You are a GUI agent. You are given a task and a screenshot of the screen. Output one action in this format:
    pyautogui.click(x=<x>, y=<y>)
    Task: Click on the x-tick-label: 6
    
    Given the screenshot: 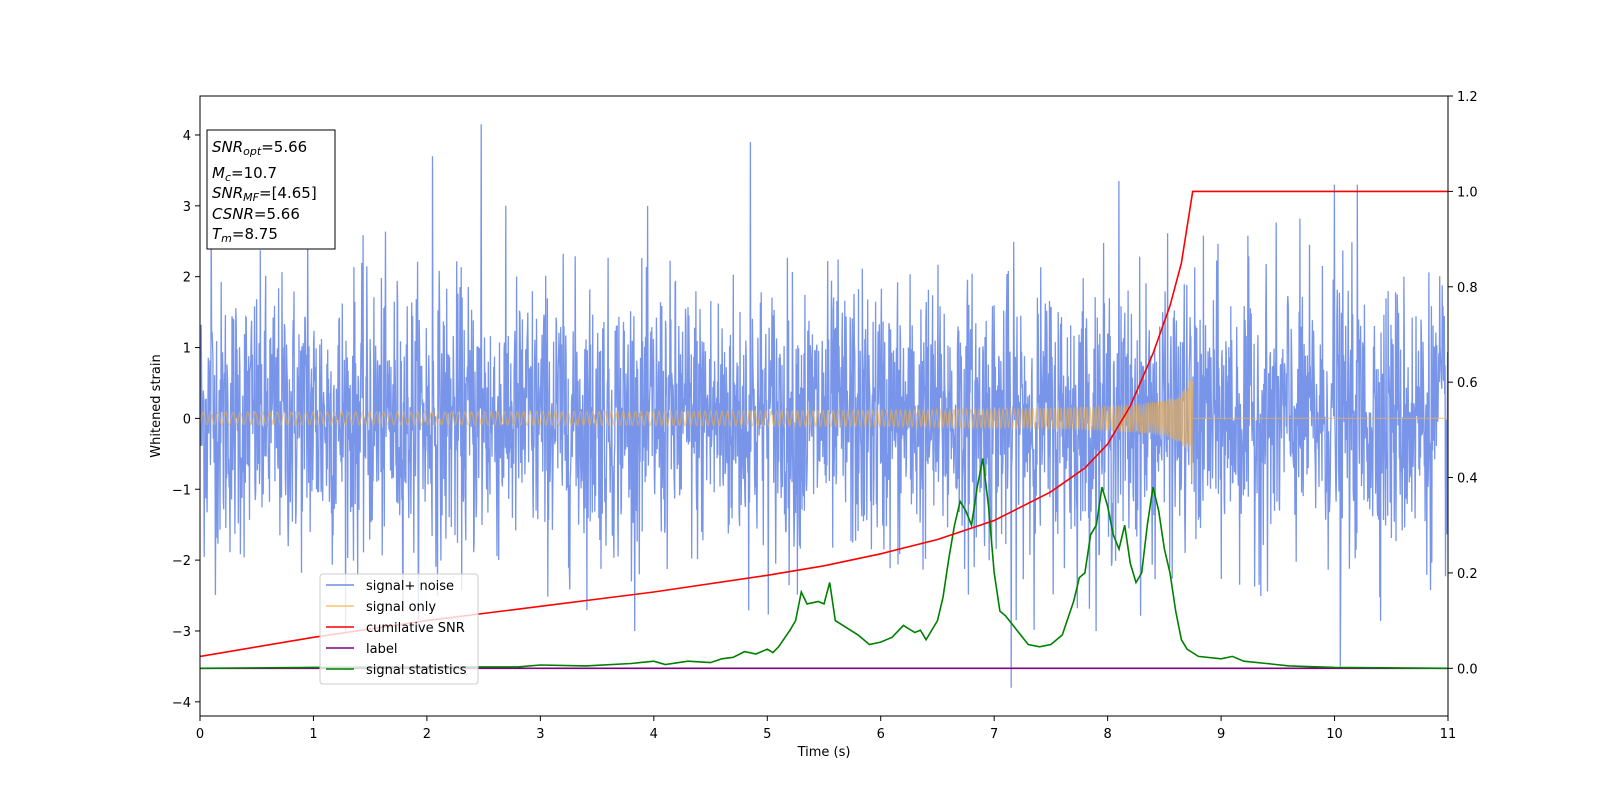 What is the action you would take?
    pyautogui.click(x=881, y=734)
    